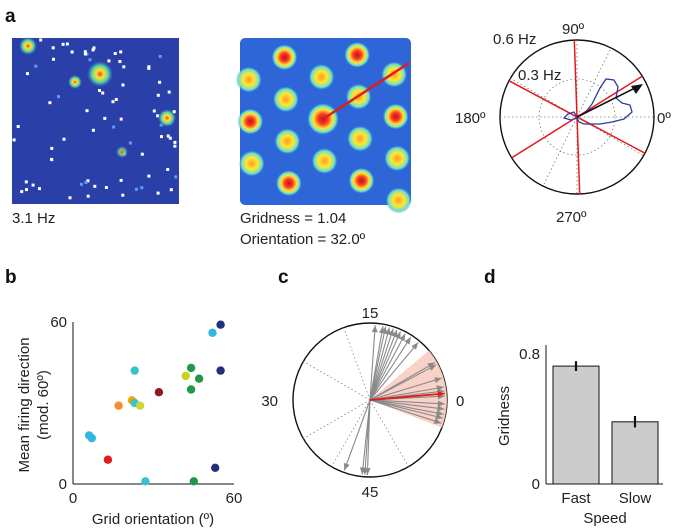 The image size is (678, 529). What do you see at coordinates (441, 394) in the screenshot?
I see `mean-orientation-arrow-head` at bounding box center [441, 394].